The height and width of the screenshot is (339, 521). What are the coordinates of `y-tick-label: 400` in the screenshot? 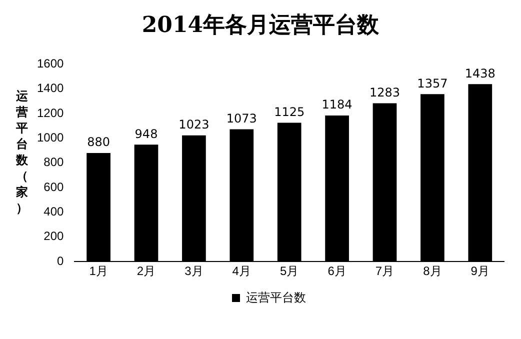 It's located at (54, 211).